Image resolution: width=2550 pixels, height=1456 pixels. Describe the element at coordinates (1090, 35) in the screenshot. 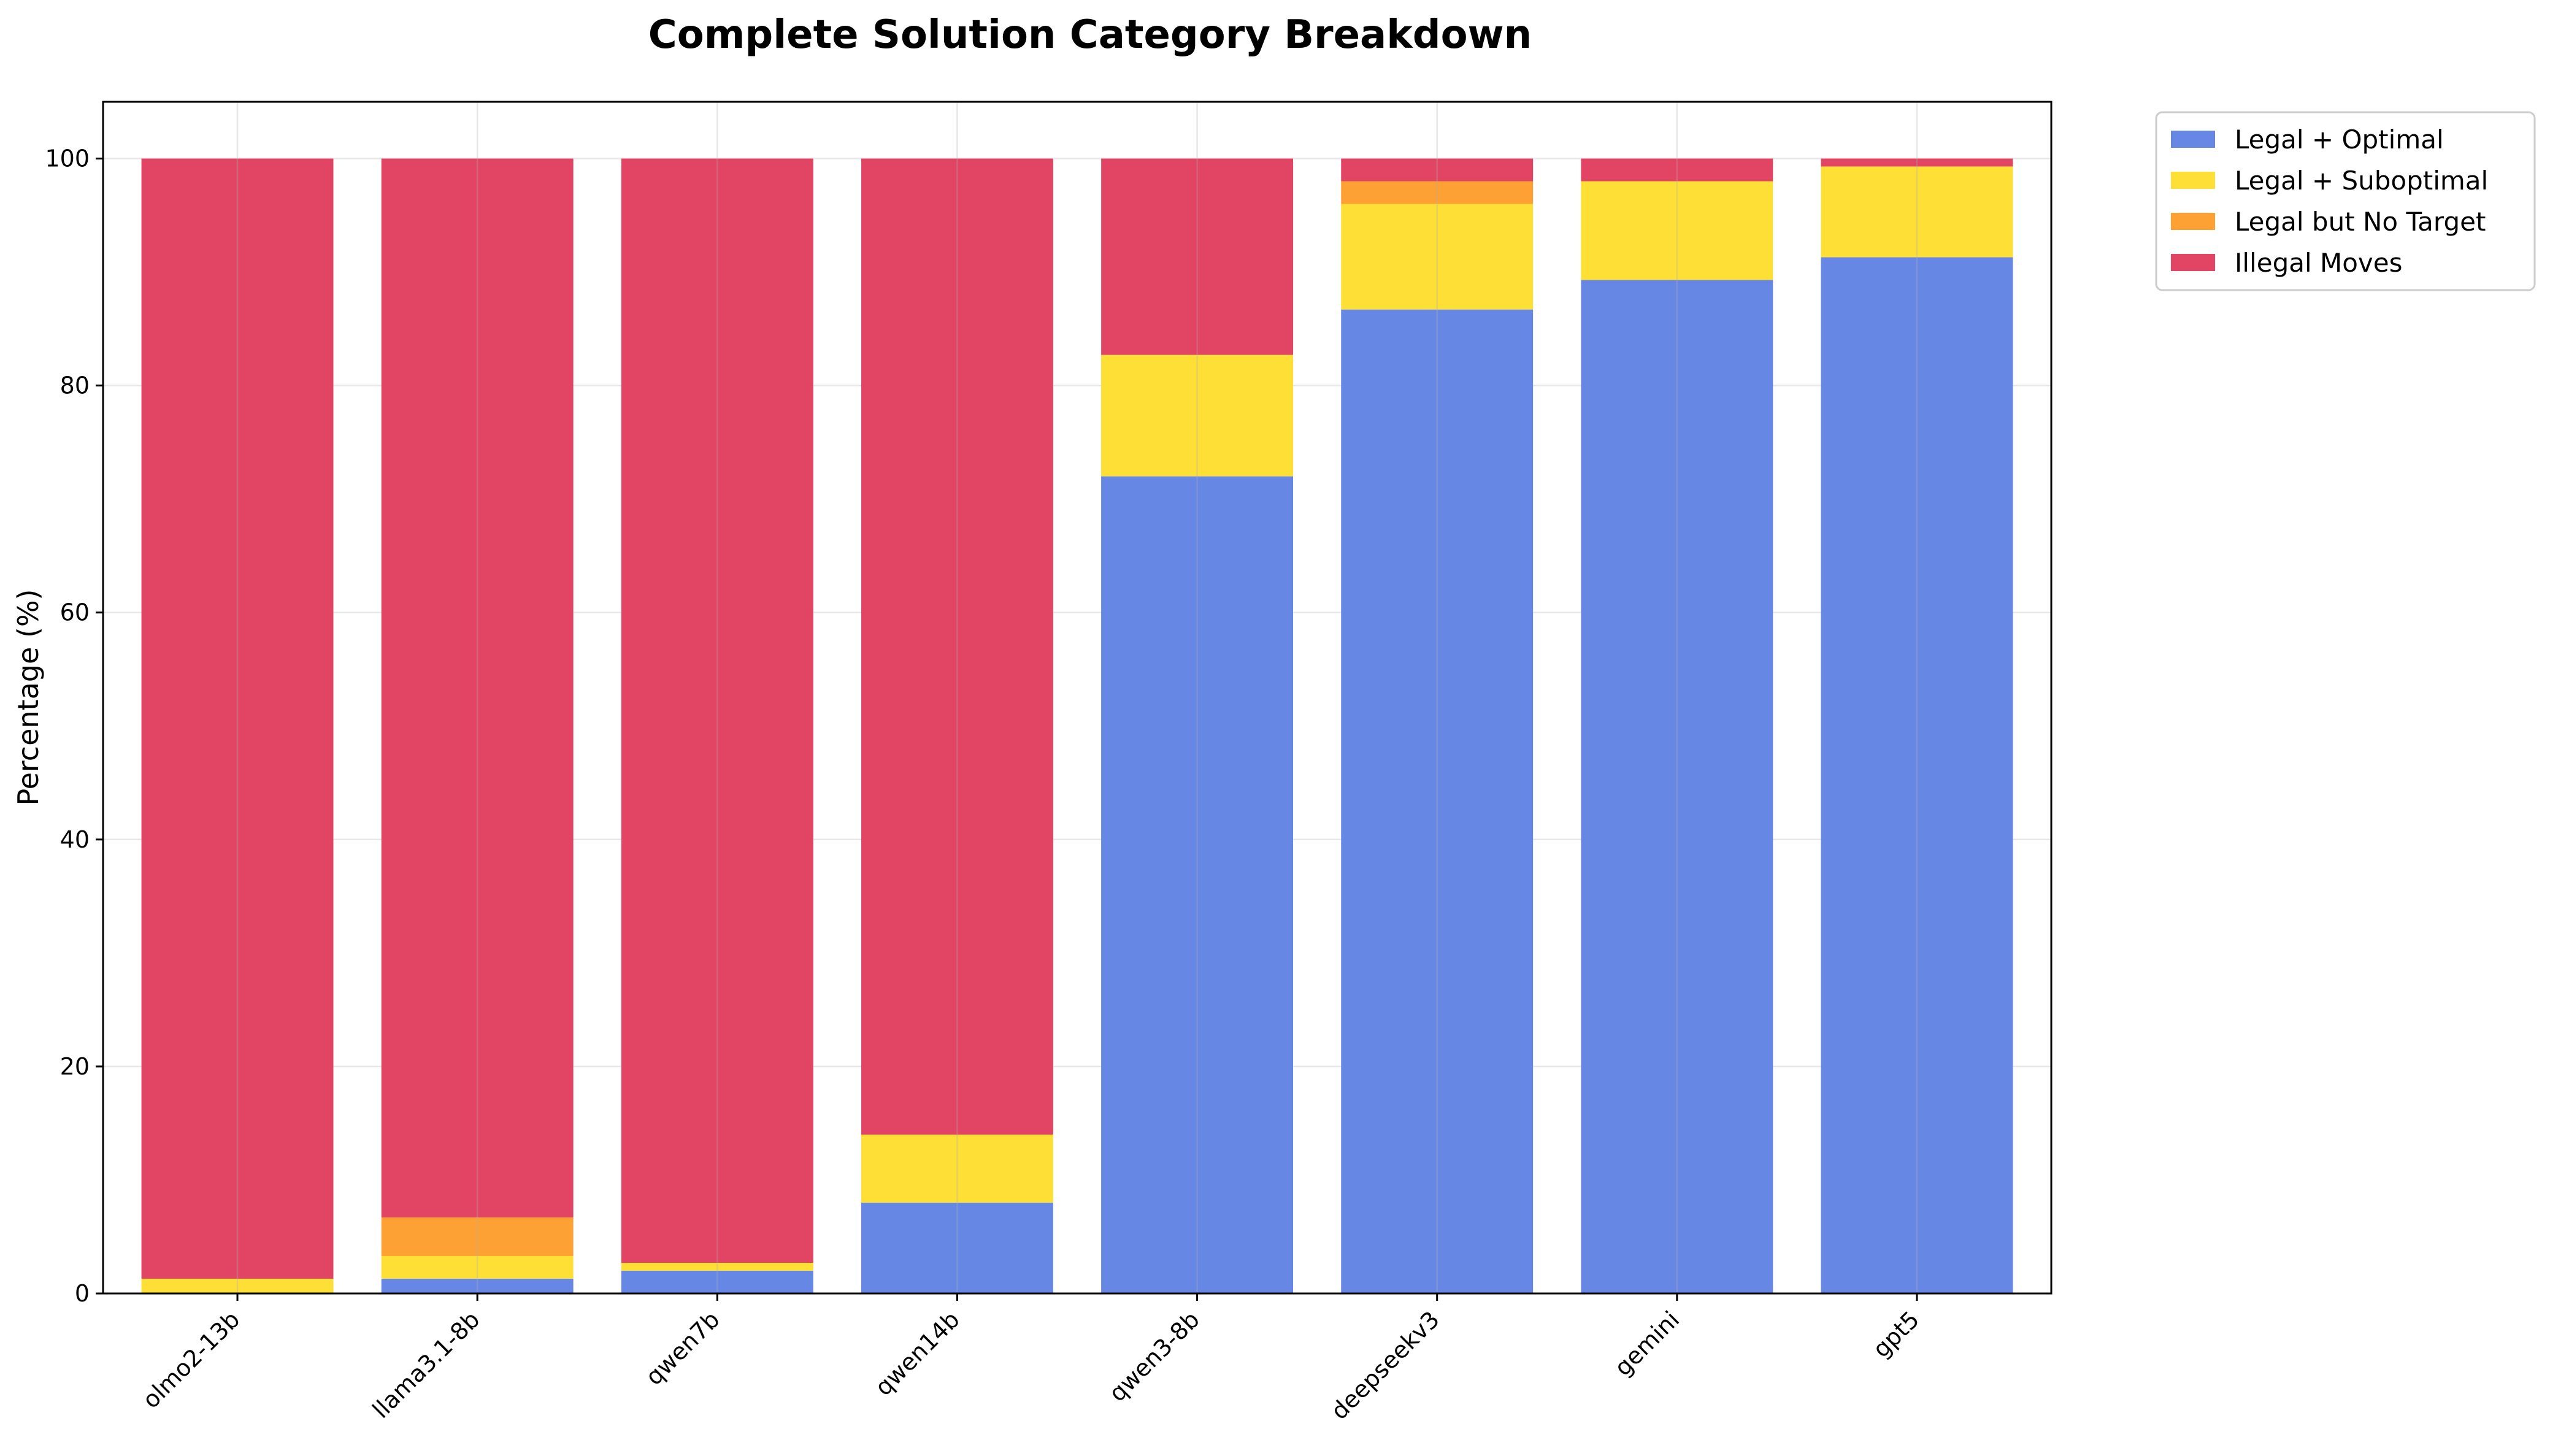

I see `chart-title: Complete Solution Category Breakdown` at that location.